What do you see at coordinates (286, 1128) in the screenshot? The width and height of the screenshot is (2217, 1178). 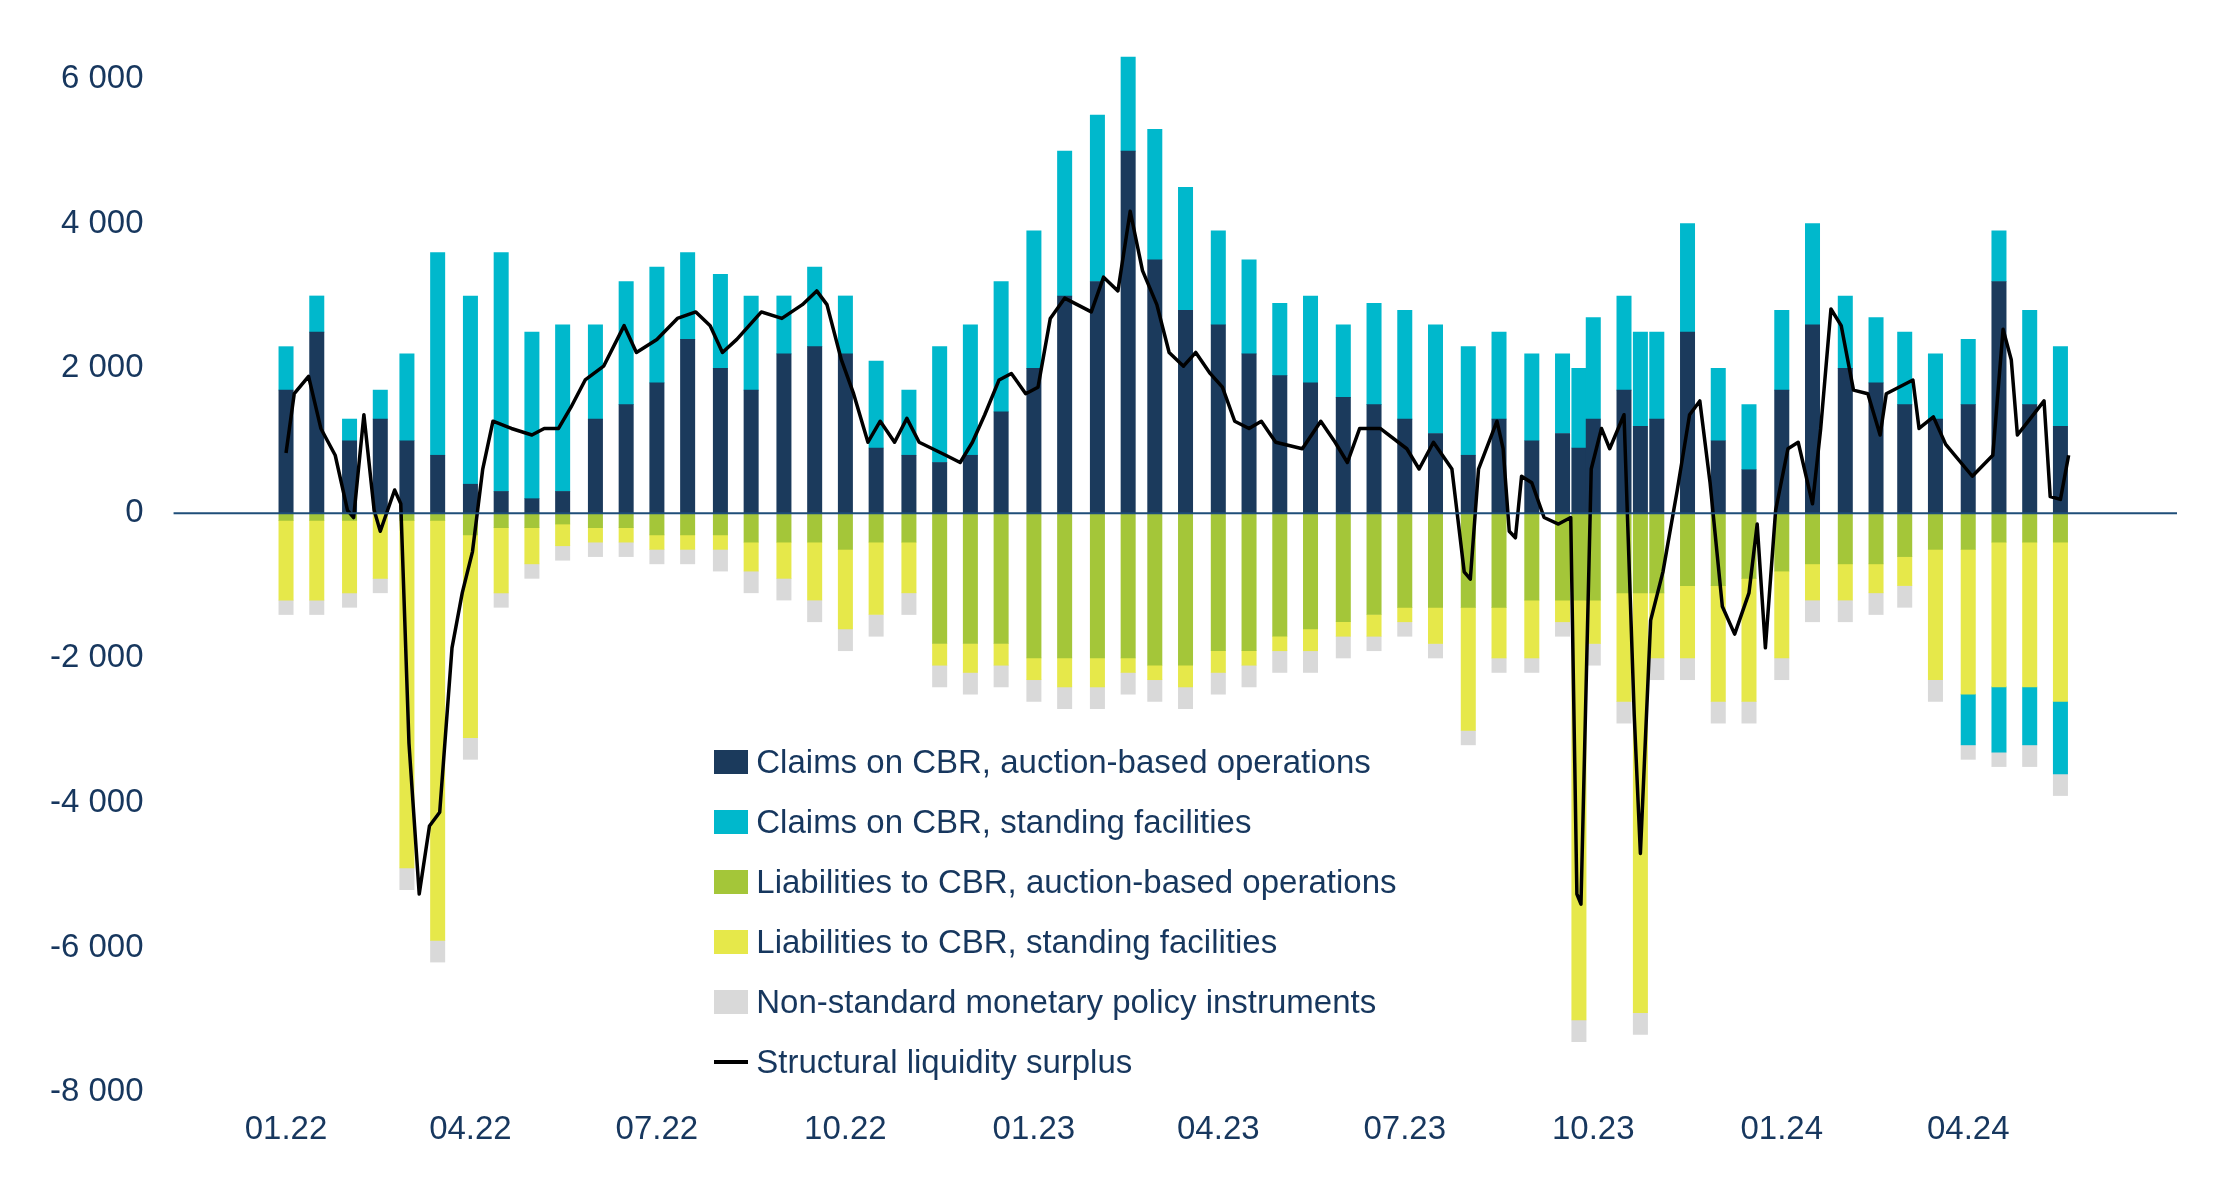 I see `x-tick-label: 01.22` at bounding box center [286, 1128].